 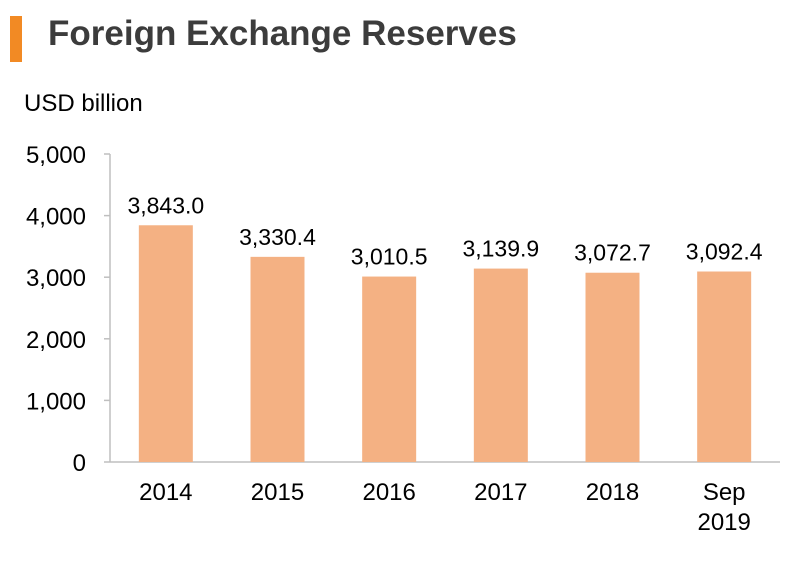 I want to click on x-tick-label-line: 2017, so click(x=500, y=492).